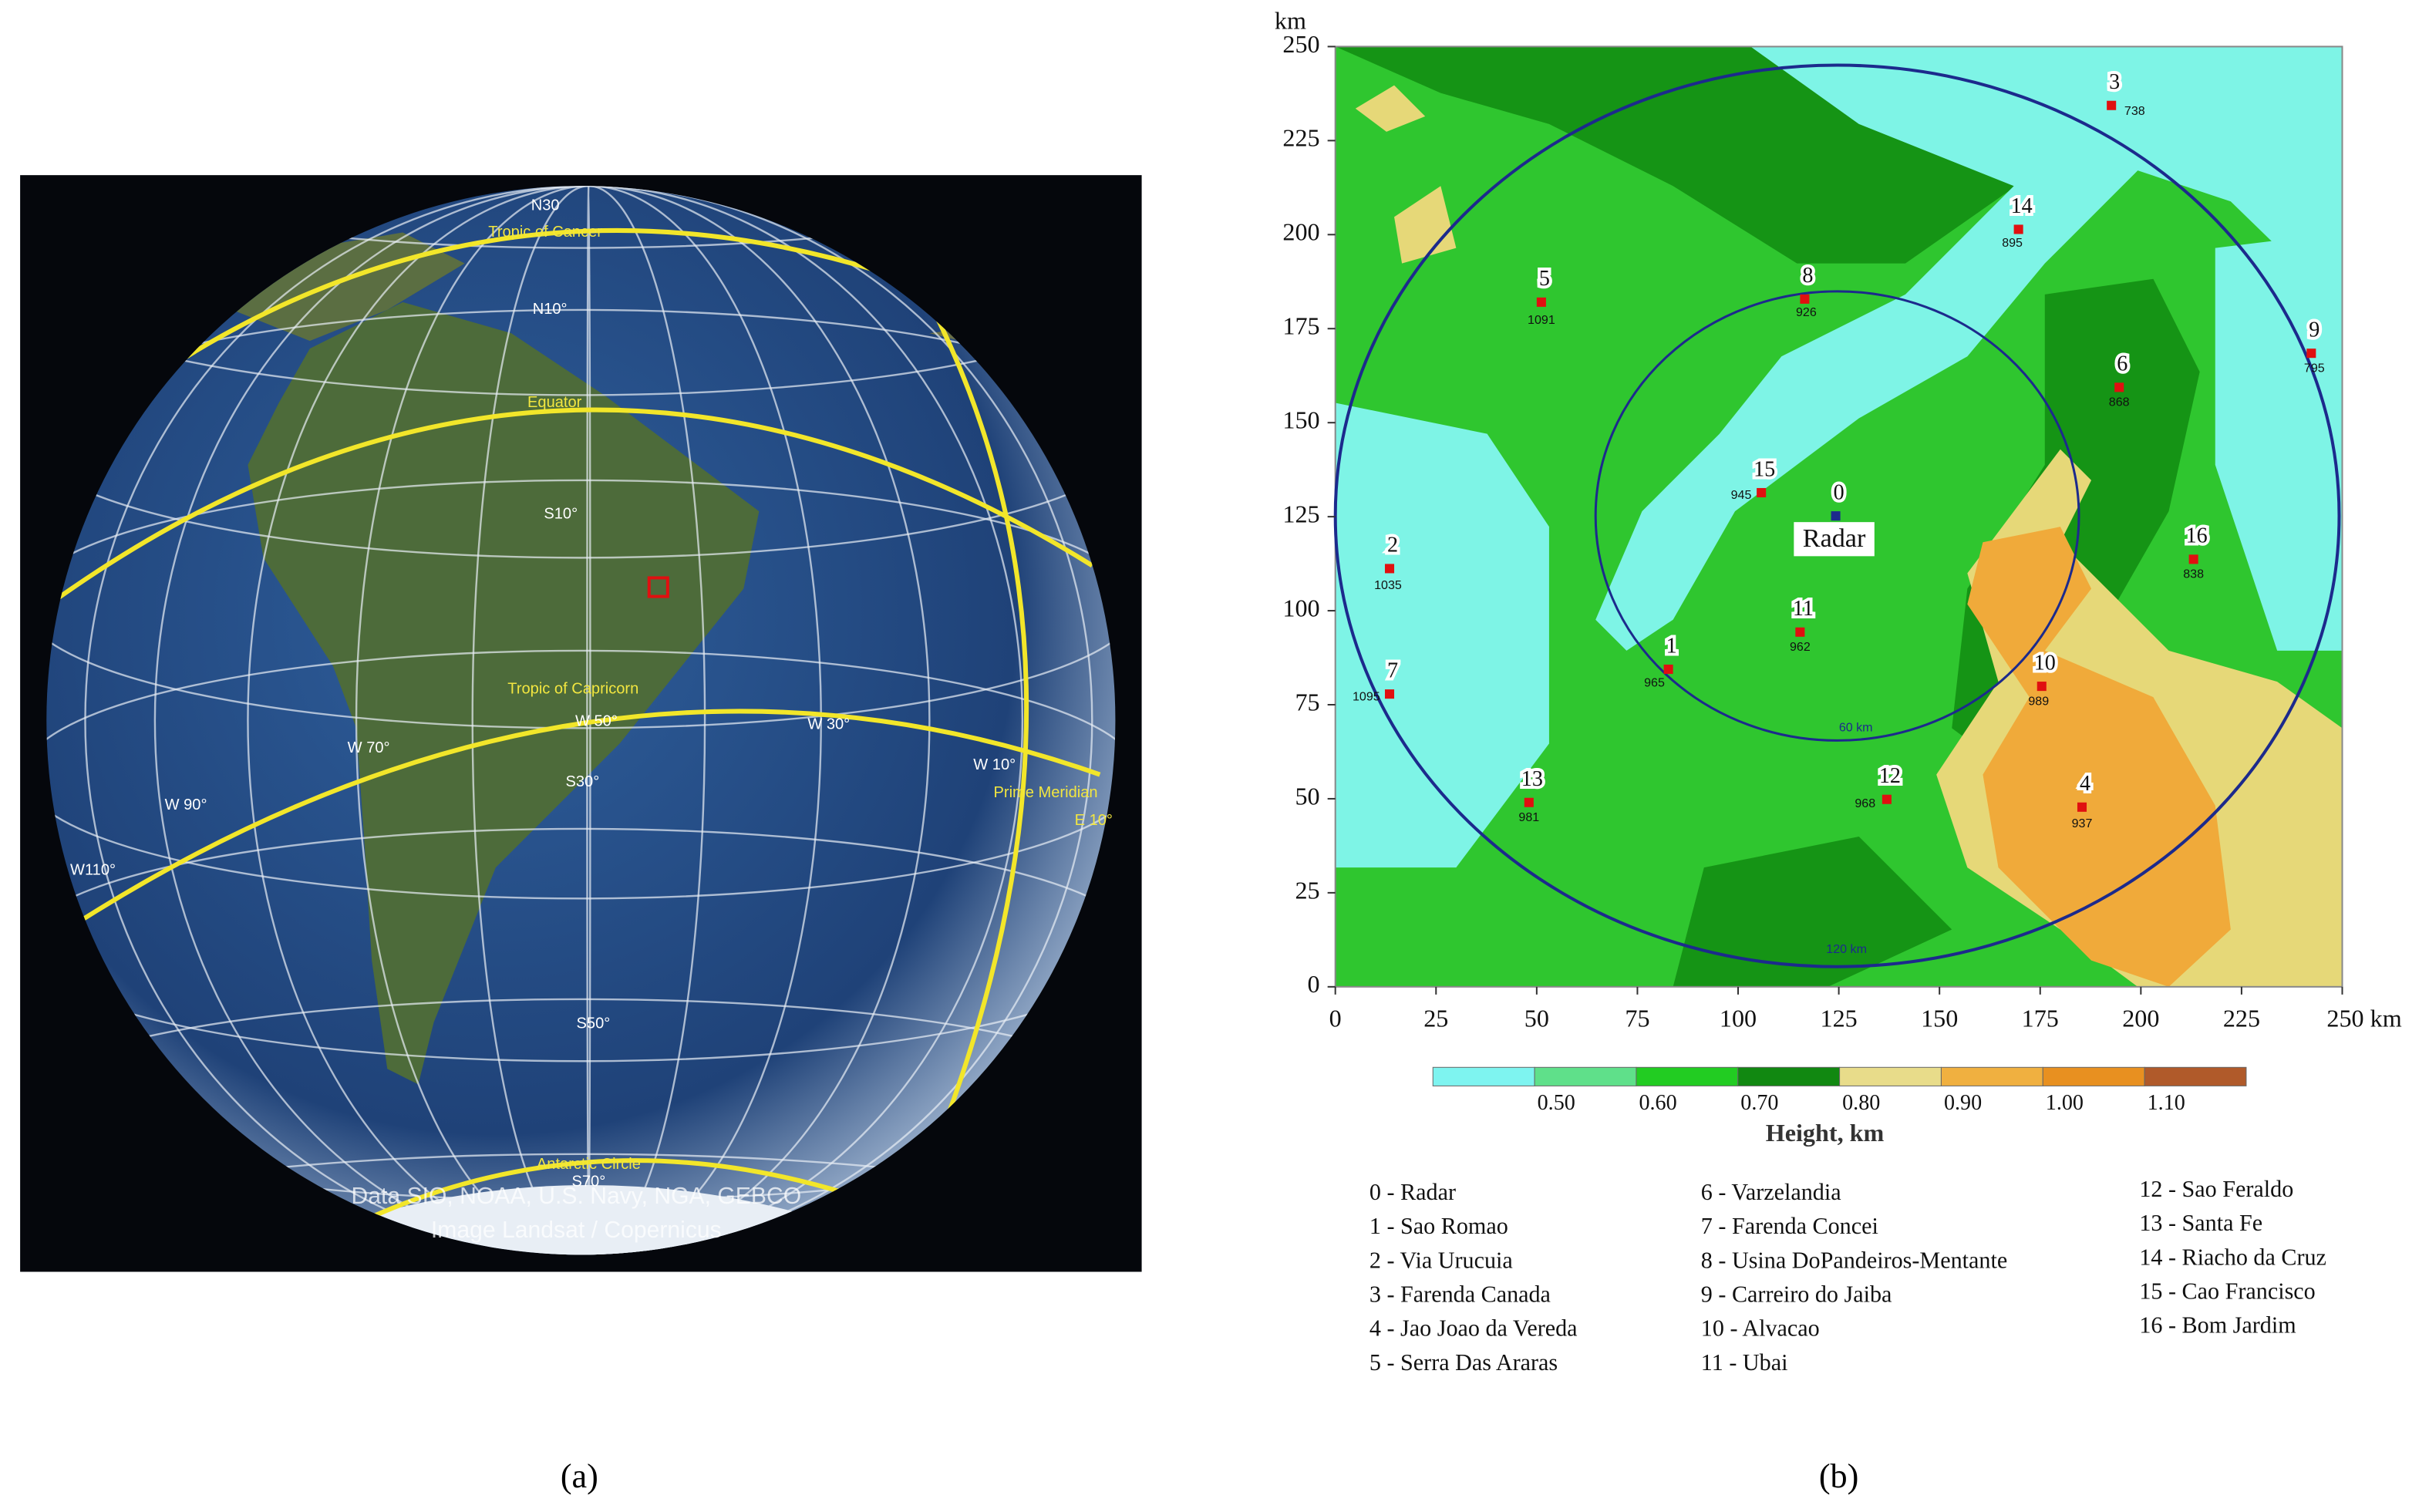  I want to click on site-elevation: 981, so click(1528, 817).